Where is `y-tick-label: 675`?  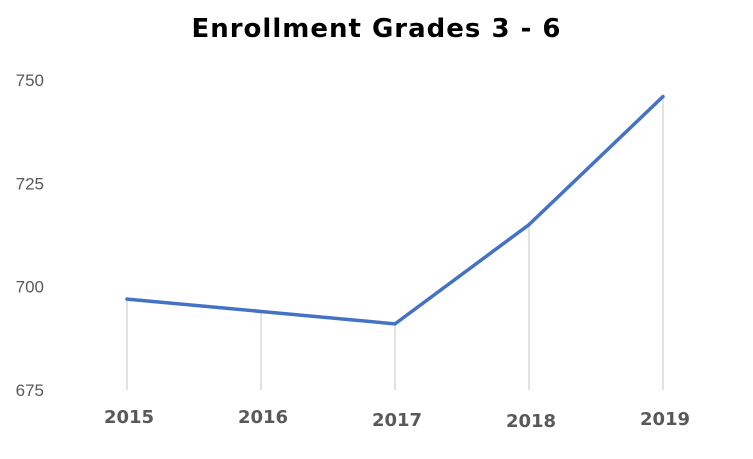 y-tick-label: 675 is located at coordinates (30, 390).